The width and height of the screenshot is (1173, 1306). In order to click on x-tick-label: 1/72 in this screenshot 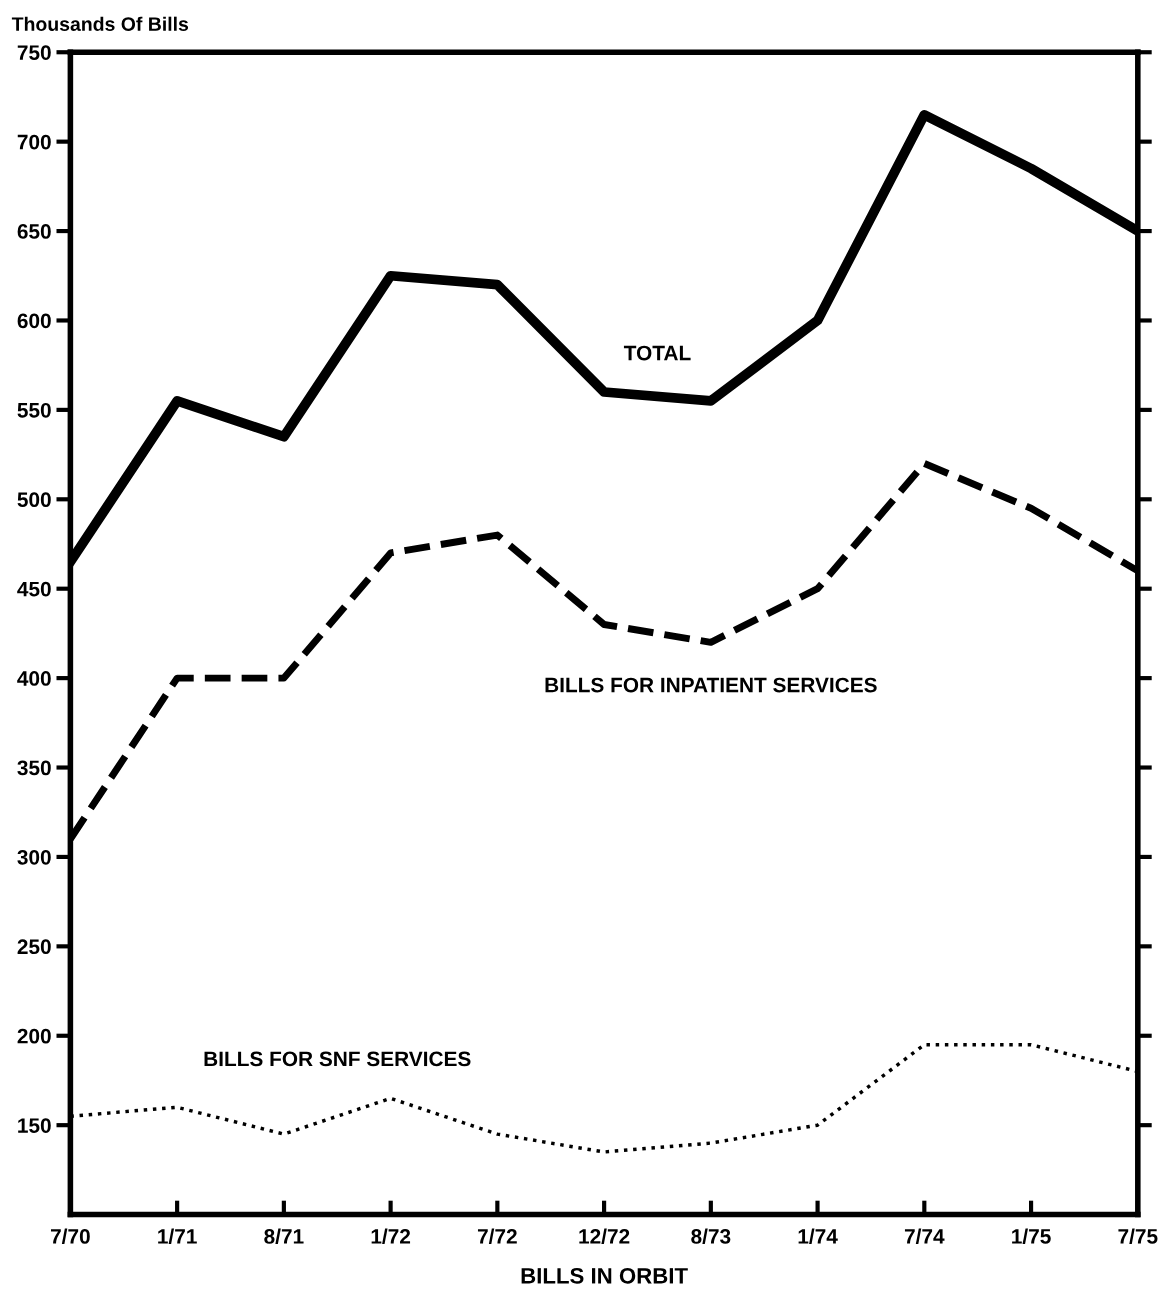, I will do `click(391, 1236)`.